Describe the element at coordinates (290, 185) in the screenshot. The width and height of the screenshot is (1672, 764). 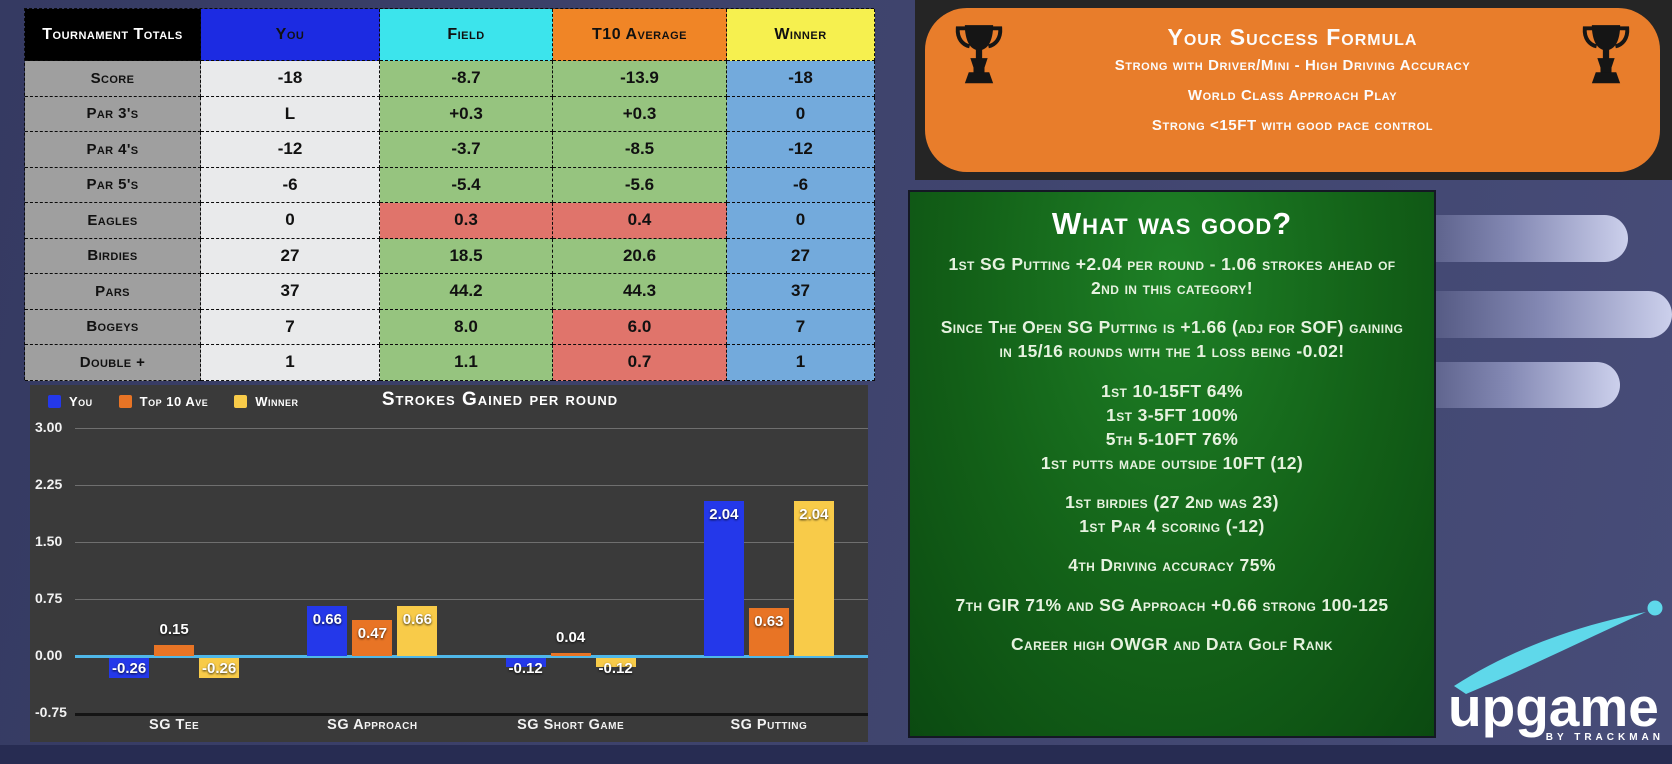
I see `table-cell: -6` at that location.